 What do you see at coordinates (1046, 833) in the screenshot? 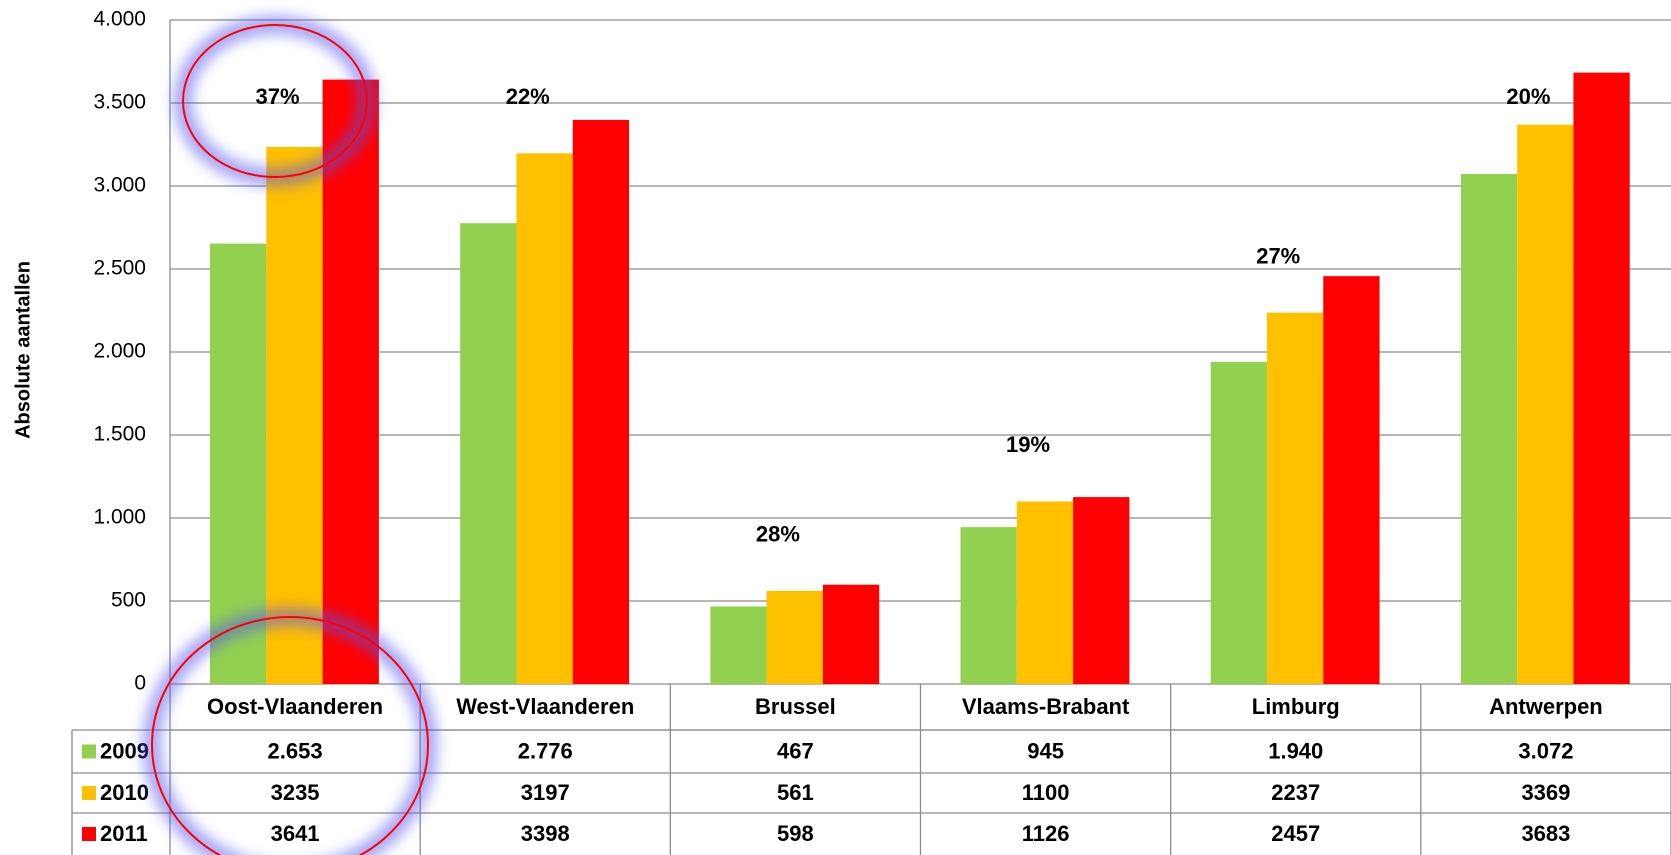
I see `table-cell: 1126` at bounding box center [1046, 833].